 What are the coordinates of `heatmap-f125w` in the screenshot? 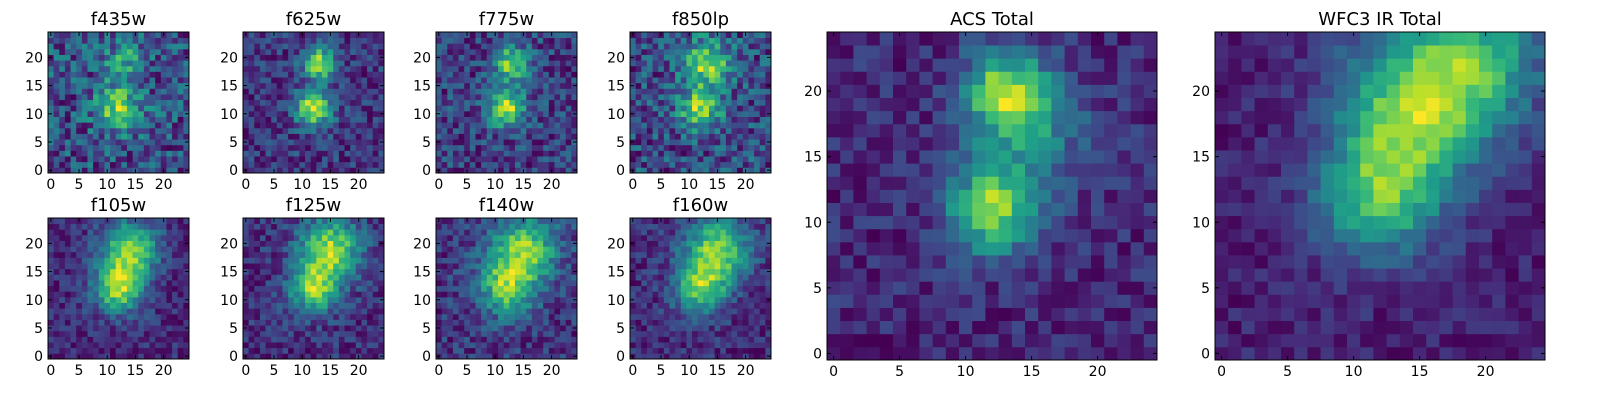 It's located at (314, 289).